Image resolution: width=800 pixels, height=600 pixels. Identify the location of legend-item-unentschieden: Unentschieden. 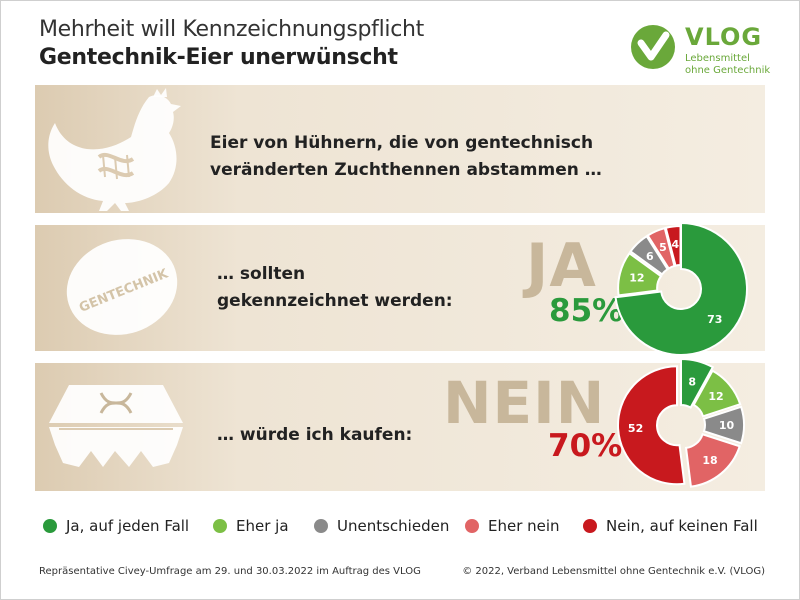
(381, 526).